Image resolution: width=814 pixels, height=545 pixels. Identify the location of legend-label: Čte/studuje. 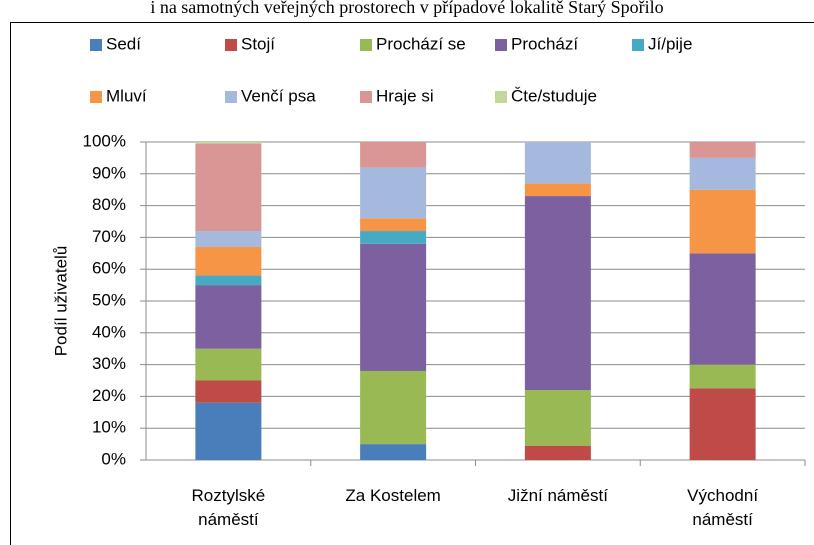
(554, 95).